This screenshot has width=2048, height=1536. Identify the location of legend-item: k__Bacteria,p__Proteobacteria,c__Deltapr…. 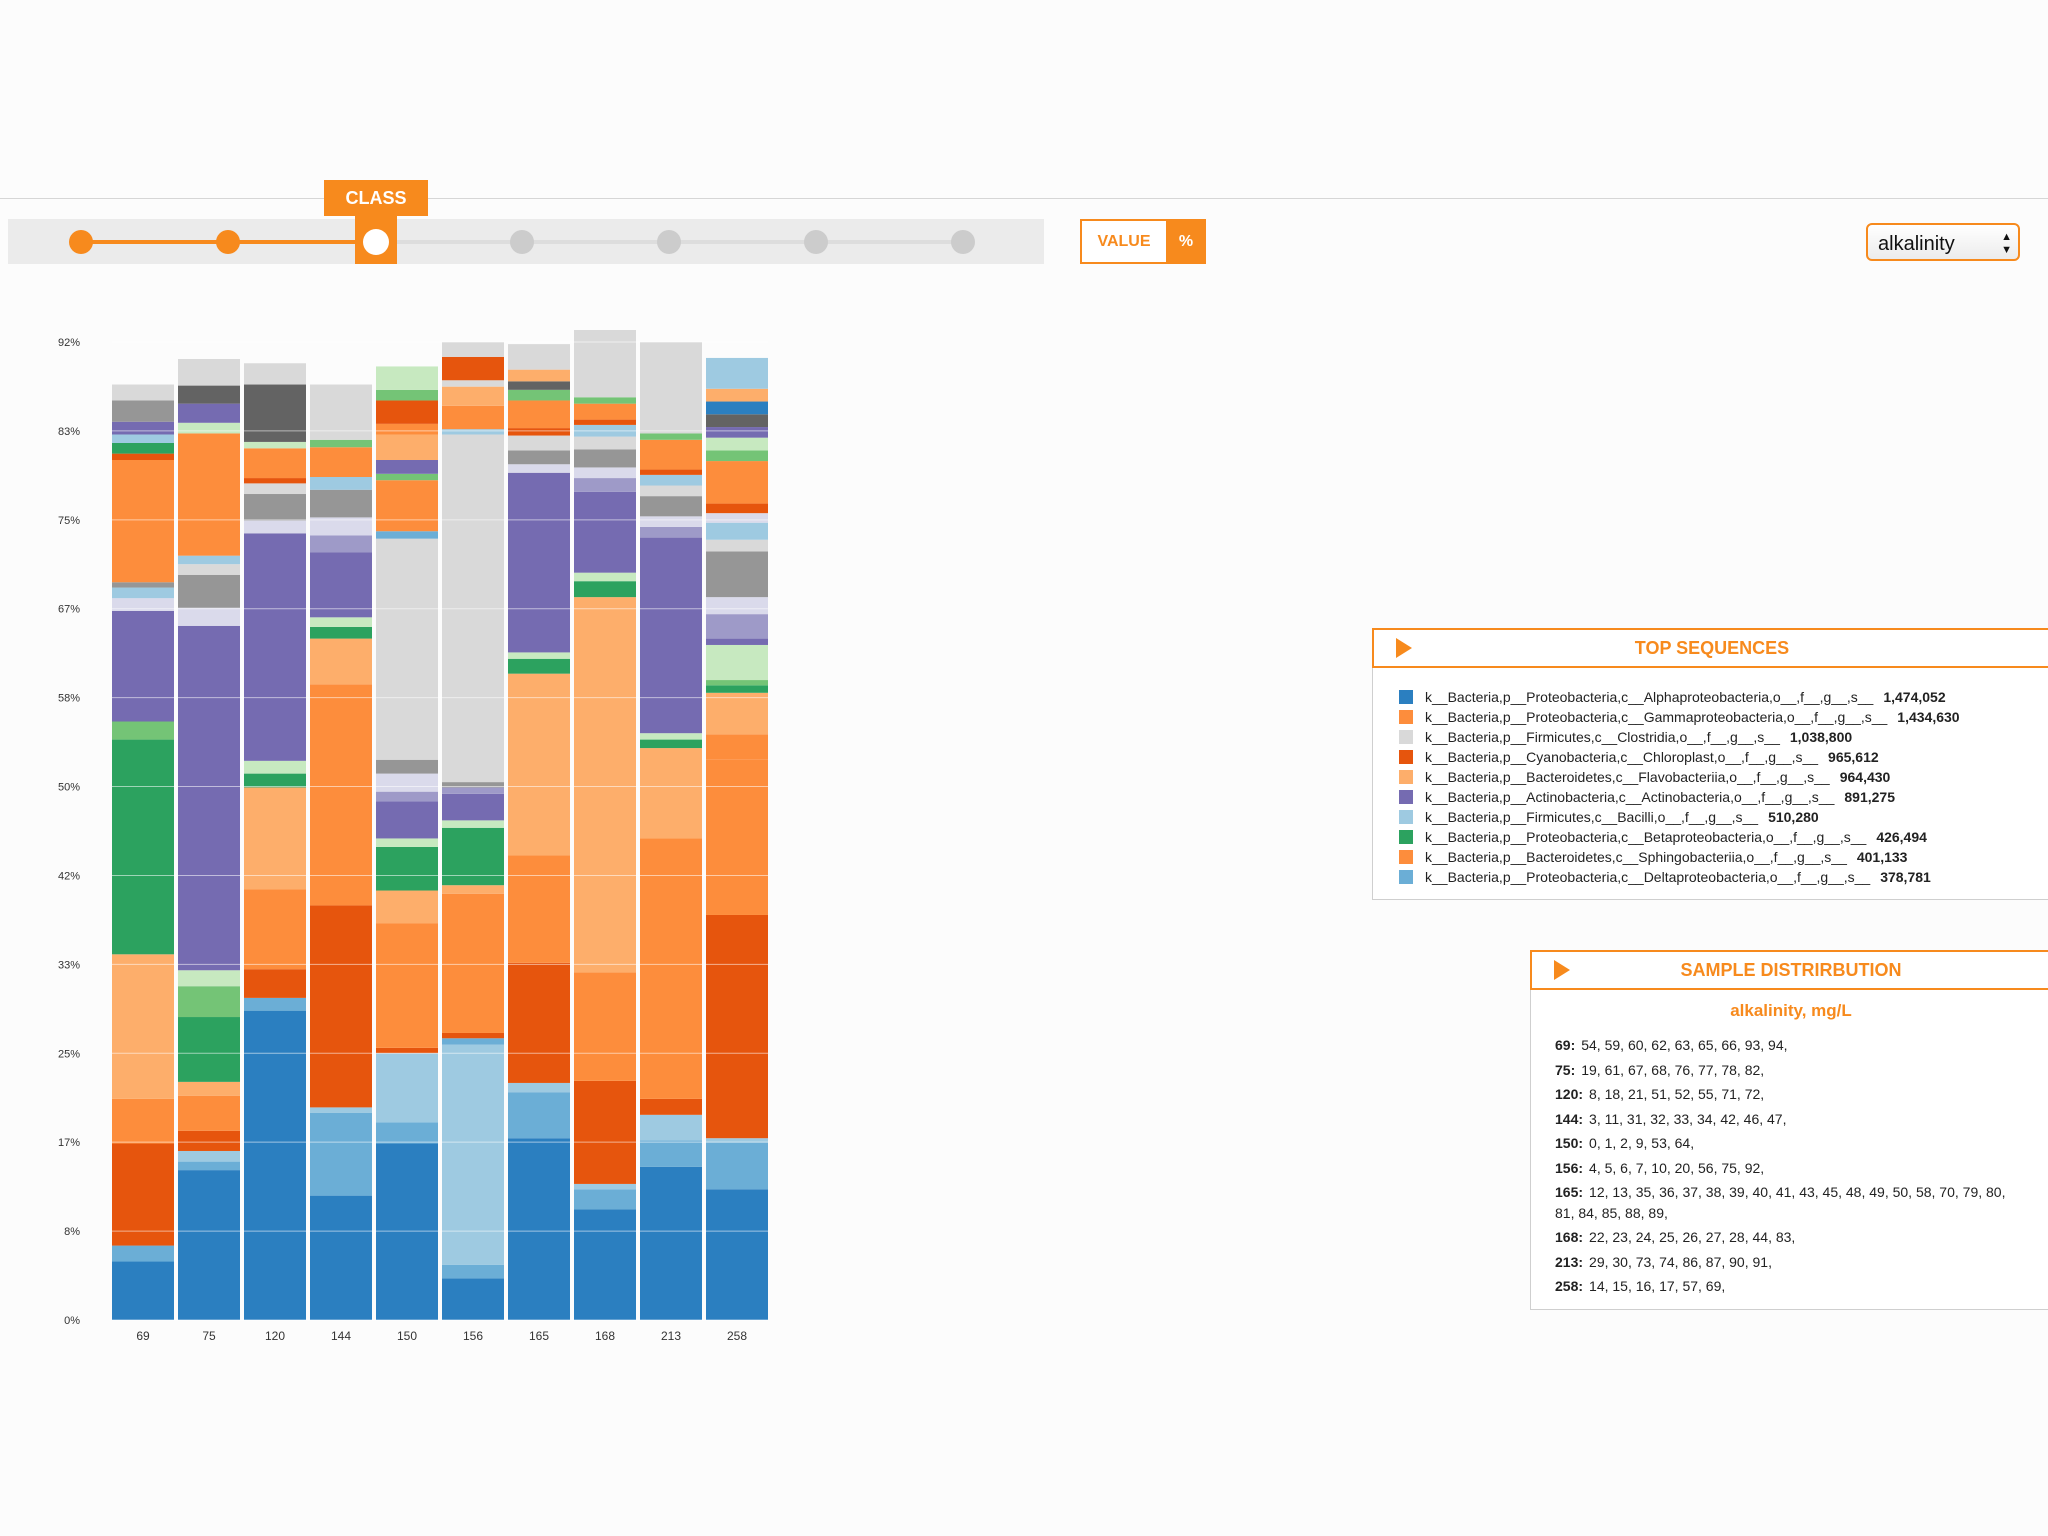
(1665, 877).